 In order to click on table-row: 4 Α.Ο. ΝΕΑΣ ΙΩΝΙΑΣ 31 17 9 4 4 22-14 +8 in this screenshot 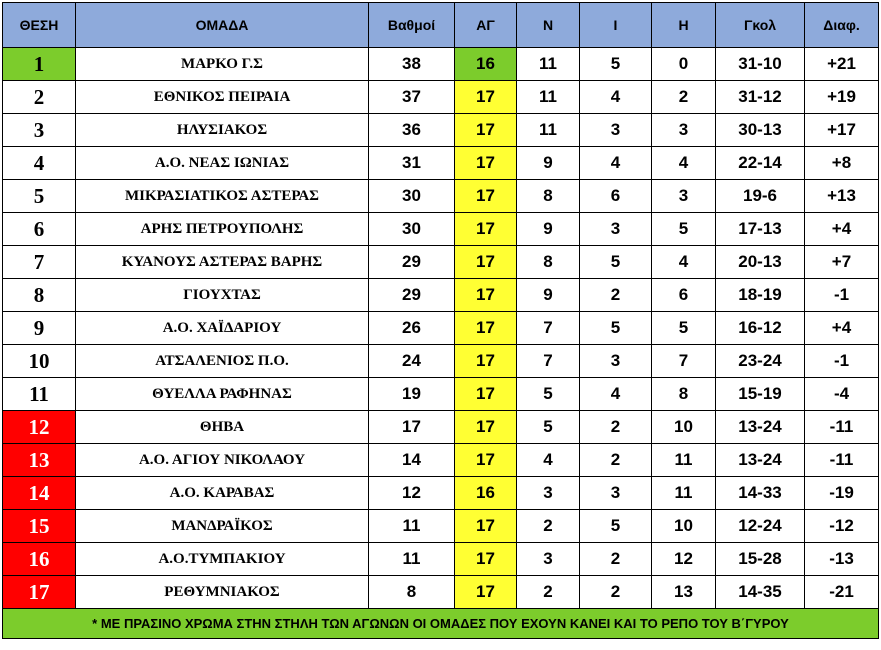, I will do `click(440, 163)`.